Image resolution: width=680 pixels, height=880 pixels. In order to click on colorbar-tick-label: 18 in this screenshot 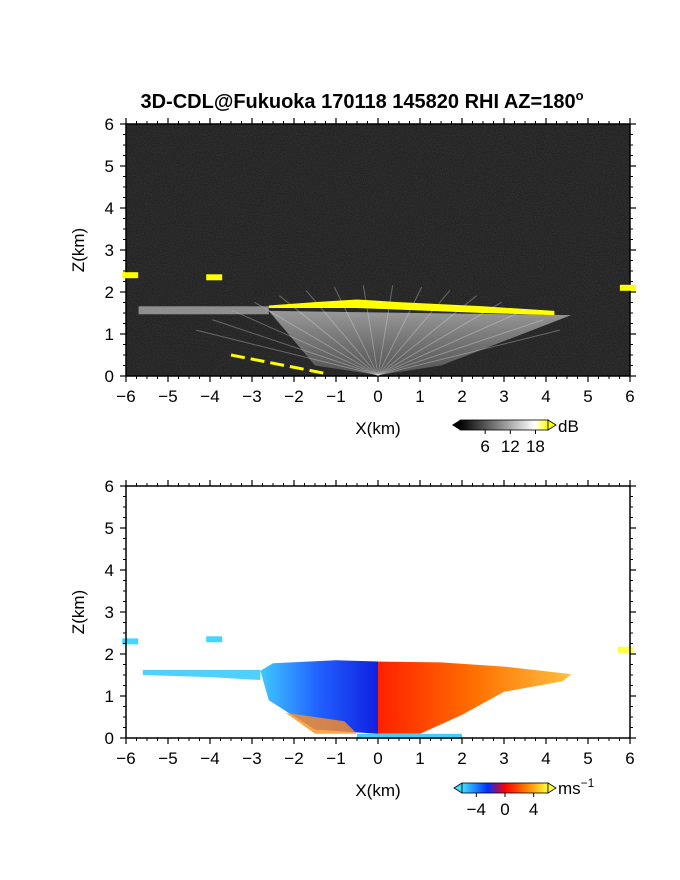, I will do `click(535, 446)`.